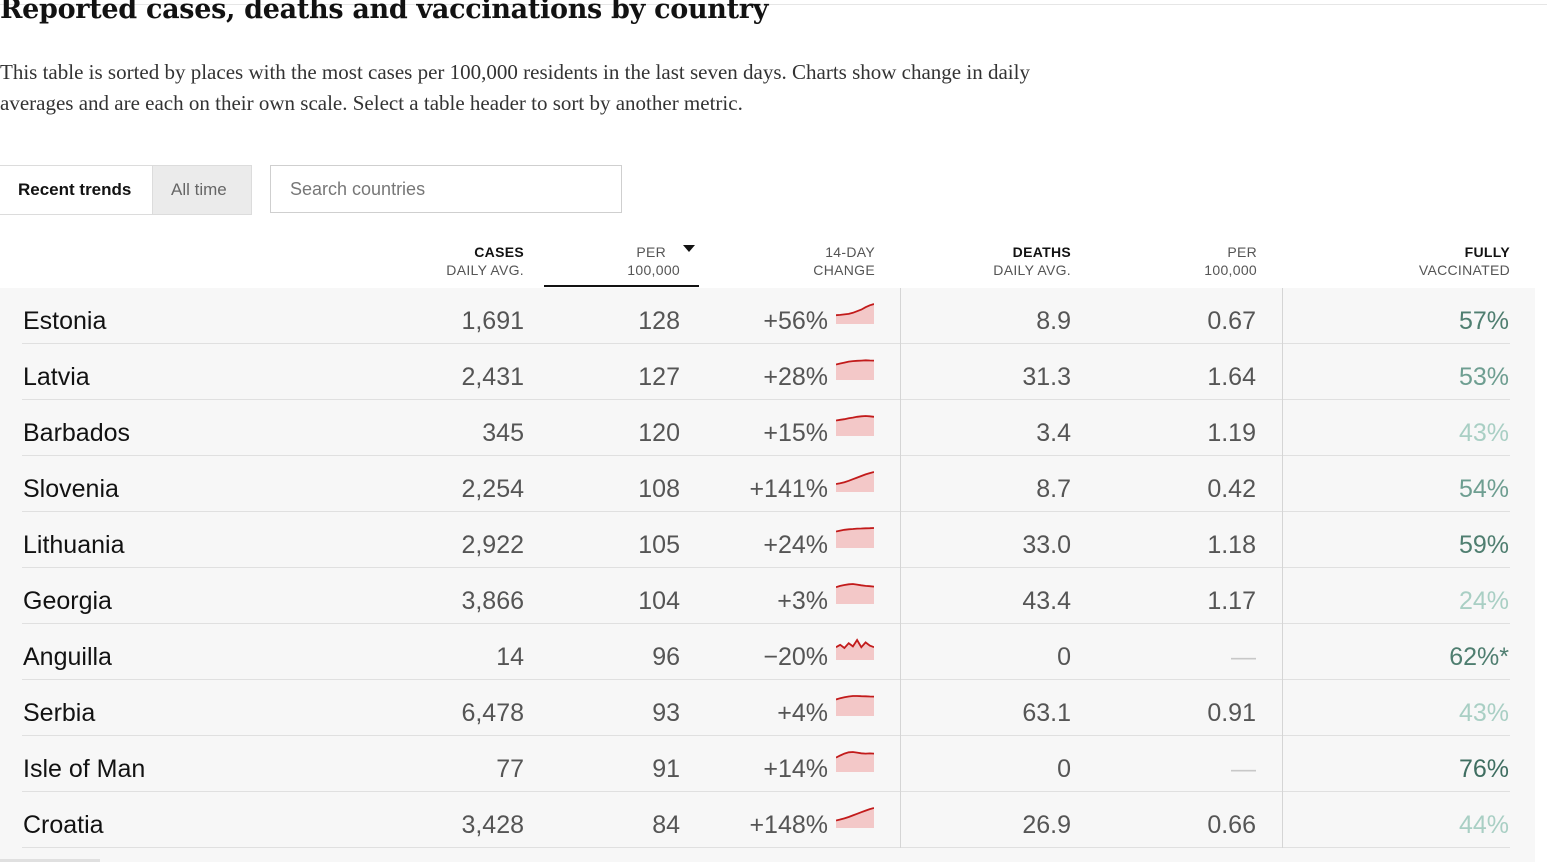 This screenshot has width=1547, height=862. What do you see at coordinates (1053, 321) in the screenshot?
I see `deaths-daily-avg: 8.9` at bounding box center [1053, 321].